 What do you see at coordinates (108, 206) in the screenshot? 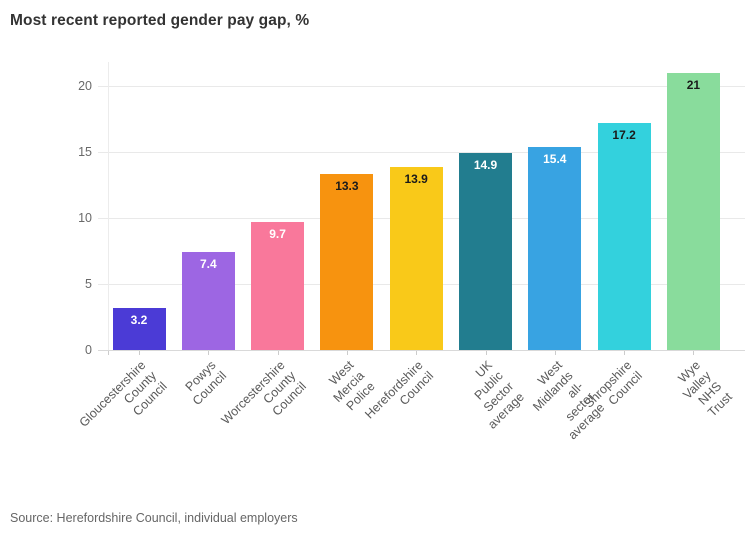
I see `y-axis-line` at bounding box center [108, 206].